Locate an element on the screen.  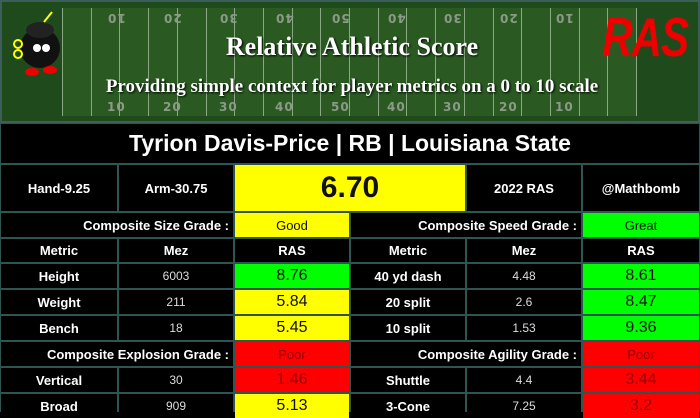
metric-name: Height is located at coordinates (59, 276).